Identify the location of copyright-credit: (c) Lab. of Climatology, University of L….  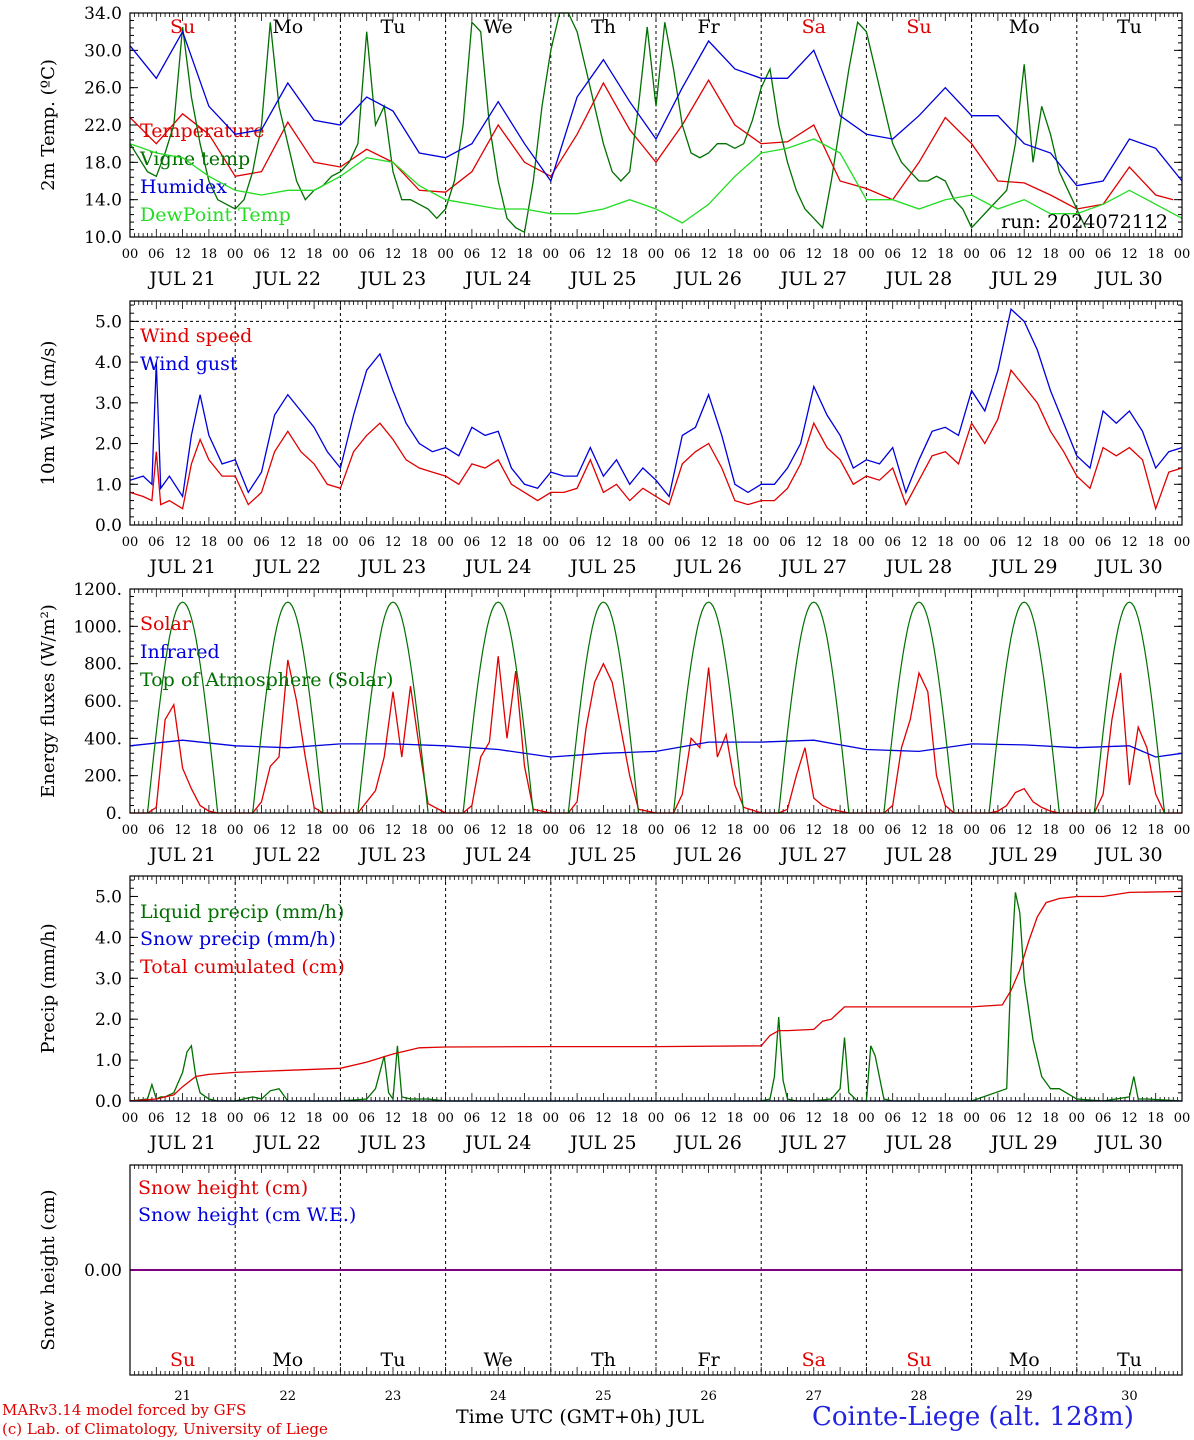
(165, 1429).